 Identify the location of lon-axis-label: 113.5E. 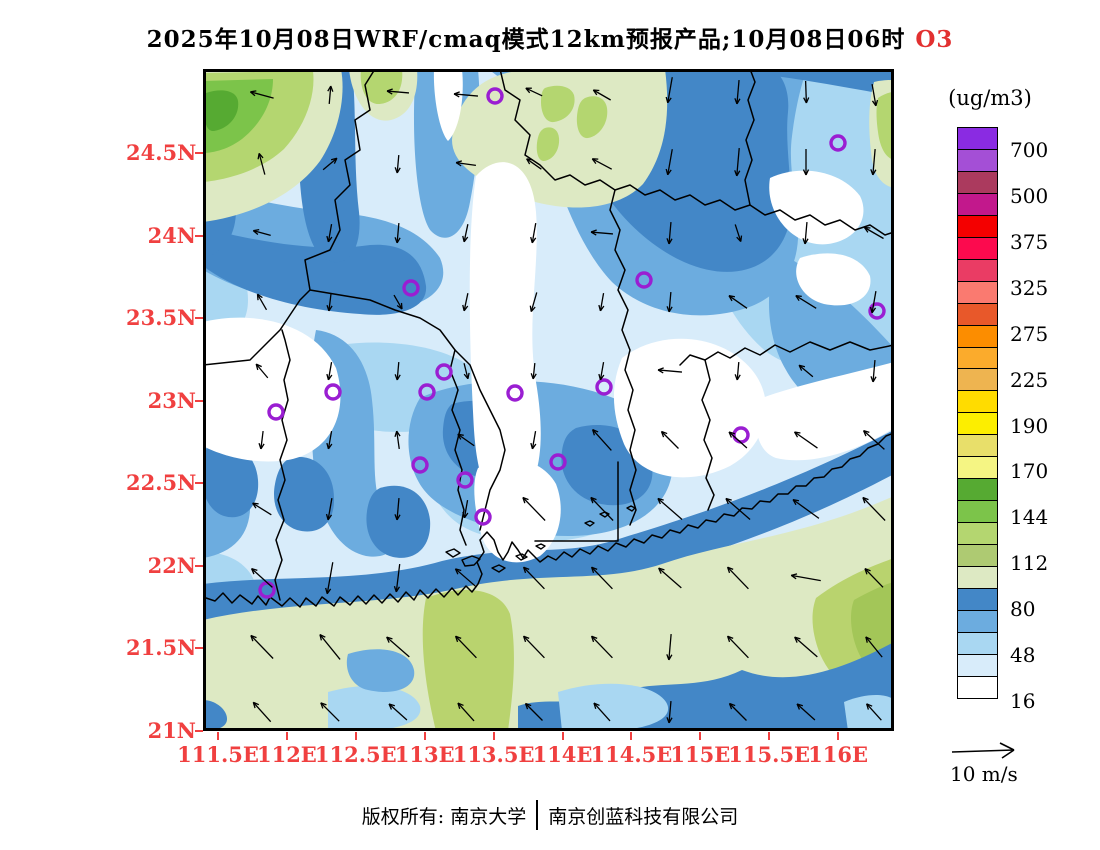
(493, 754).